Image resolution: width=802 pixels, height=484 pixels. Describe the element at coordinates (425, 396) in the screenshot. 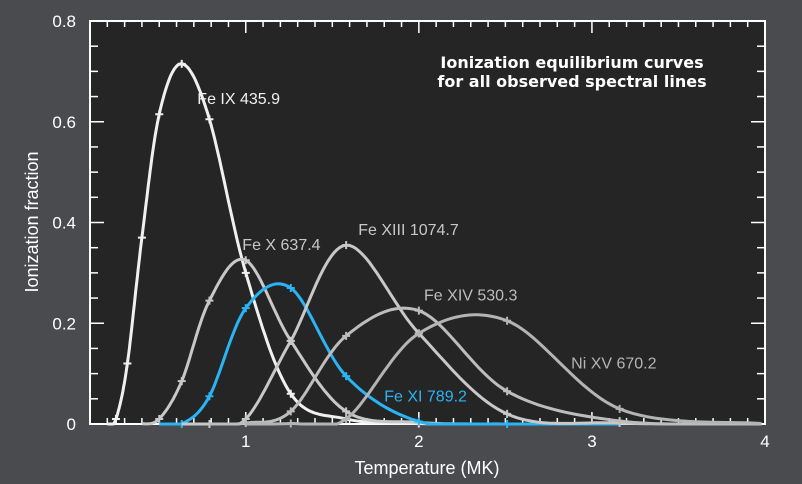

I see `series-label: Fe XI 789.2` at that location.